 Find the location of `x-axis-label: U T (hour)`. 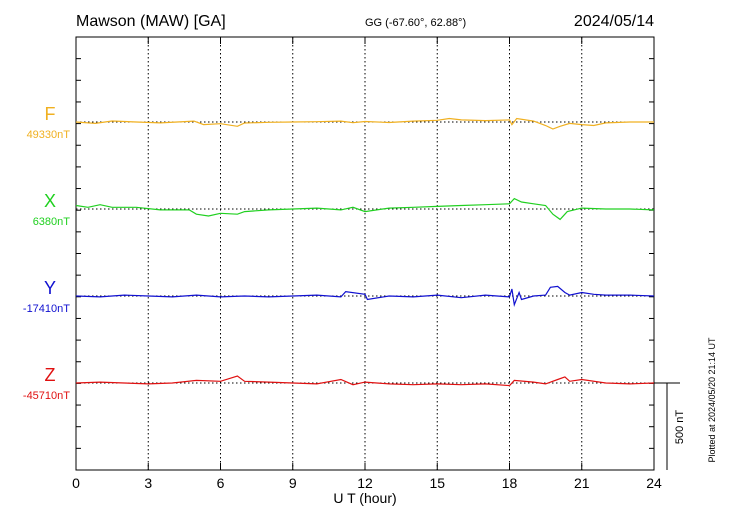

x-axis-label: U T (hour) is located at coordinates (364, 498).